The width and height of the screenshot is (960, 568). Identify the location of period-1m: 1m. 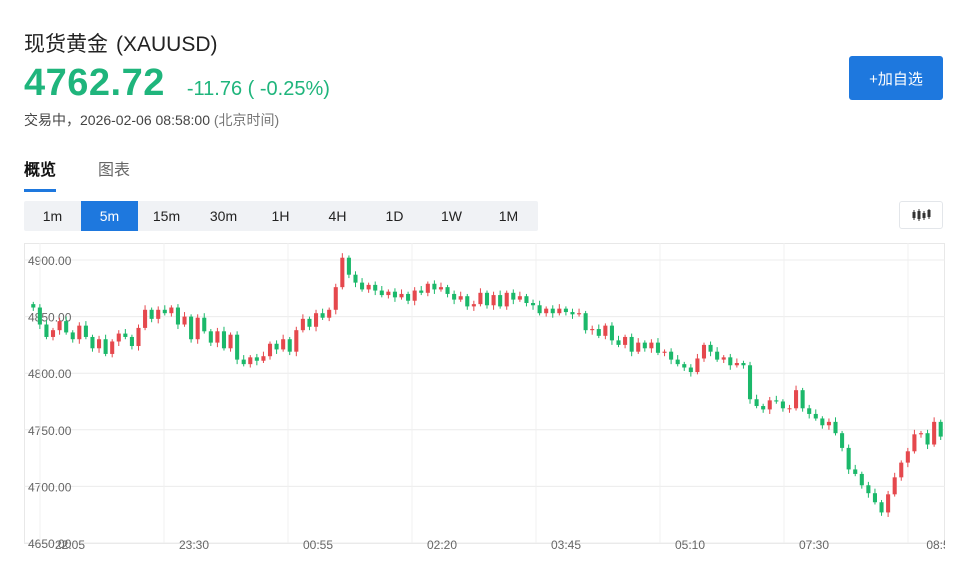
(52, 216).